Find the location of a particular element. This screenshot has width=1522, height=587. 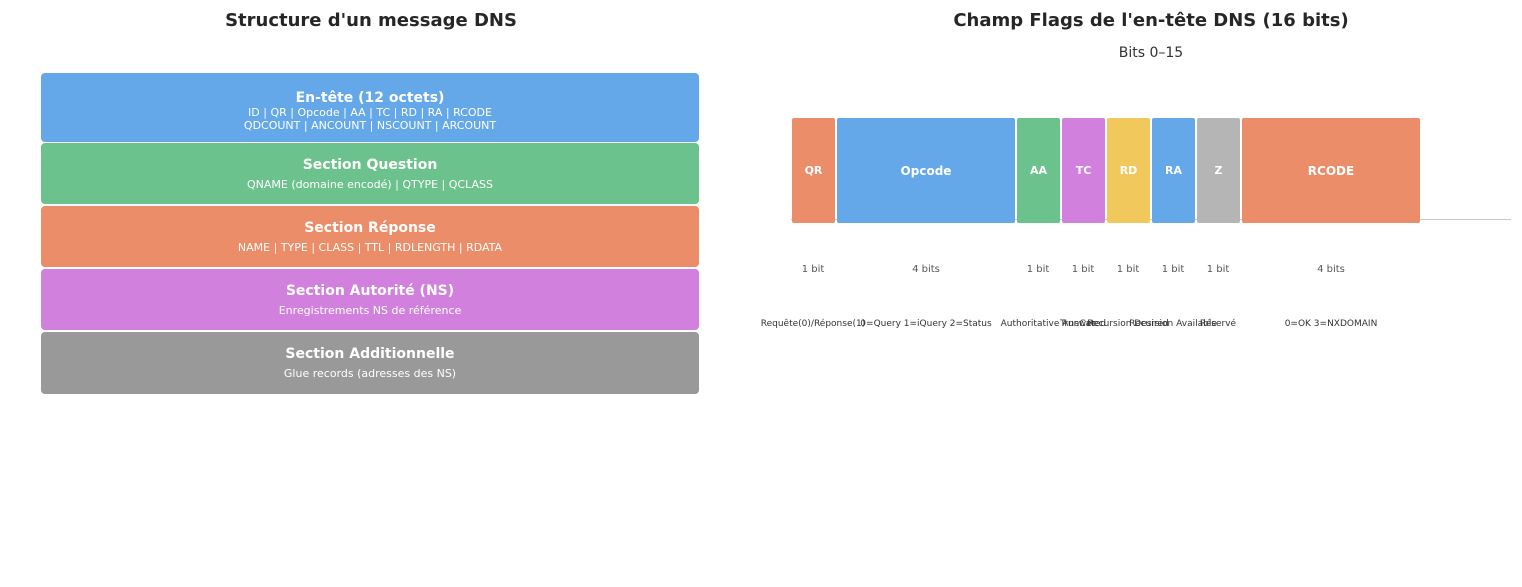

flag-aa-size: 1 bit is located at coordinates (1038, 269).